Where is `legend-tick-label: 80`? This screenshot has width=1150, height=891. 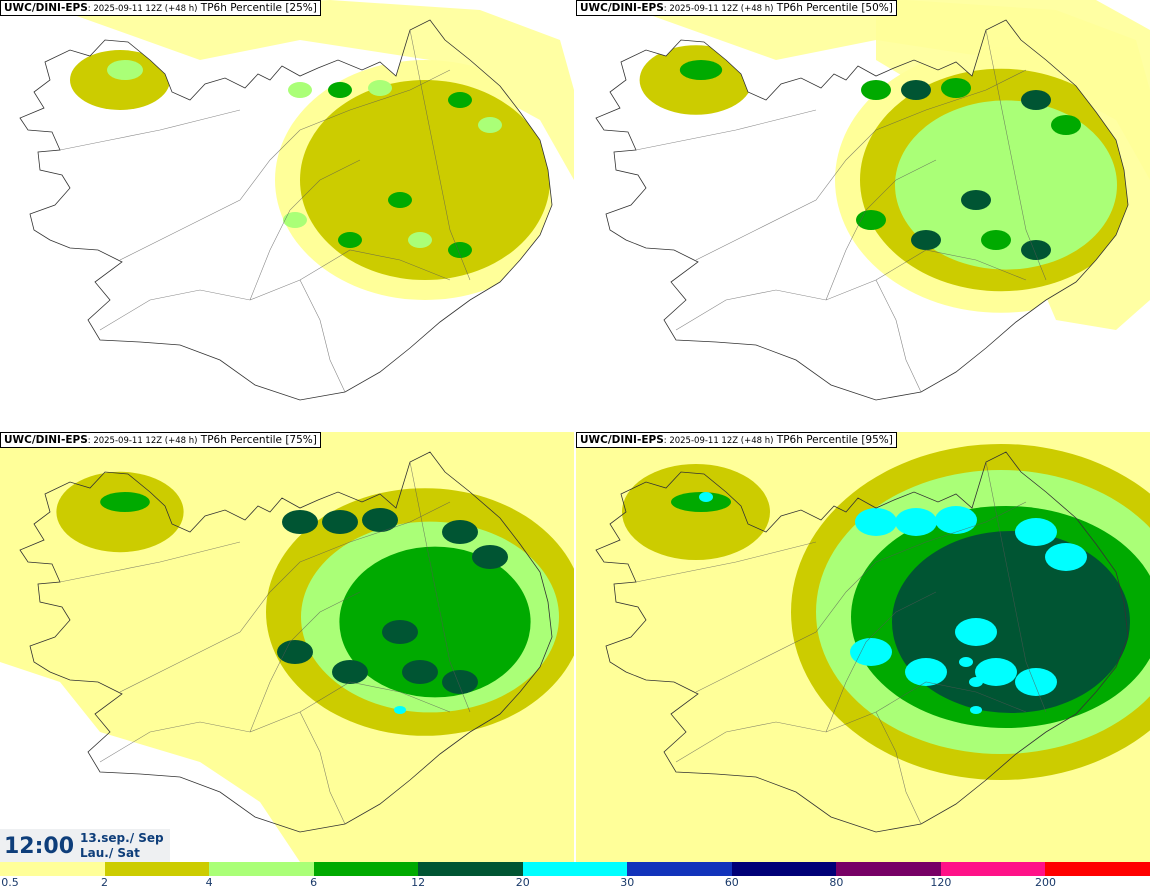 legend-tick-label: 80 is located at coordinates (836, 882).